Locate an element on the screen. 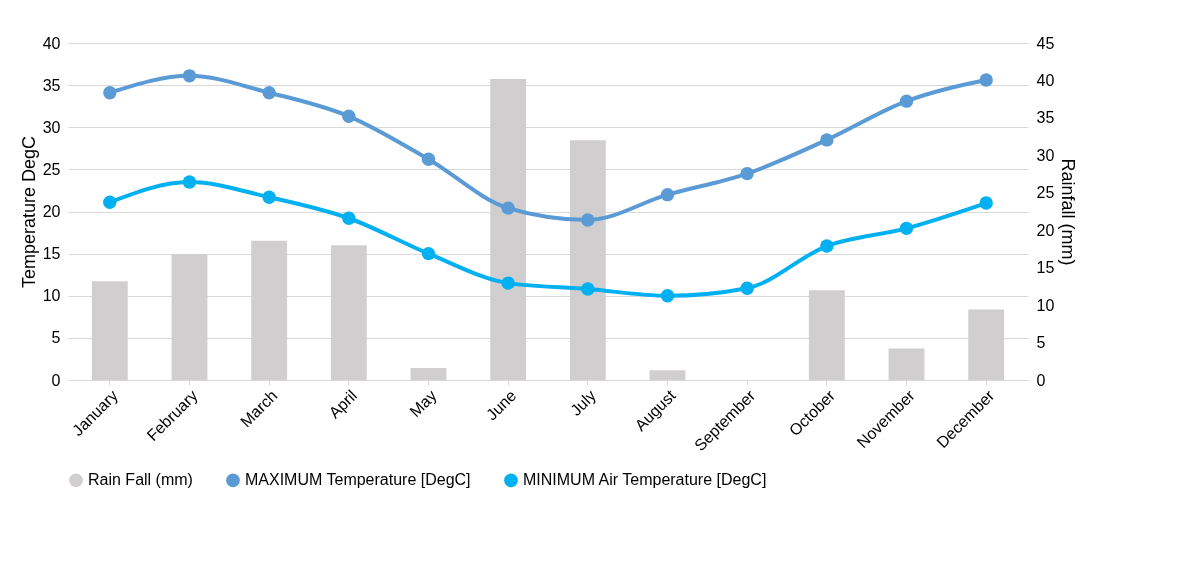 This screenshot has width=1198, height=563. legend-label: MINIMUM Air Temperature [DegC] is located at coordinates (645, 480).